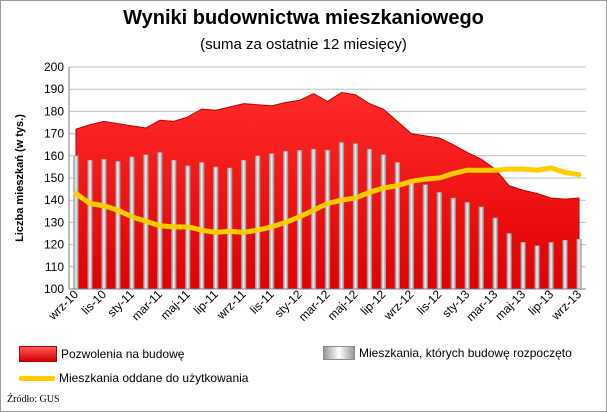  I want to click on y-tick-label: 190, so click(54, 89).